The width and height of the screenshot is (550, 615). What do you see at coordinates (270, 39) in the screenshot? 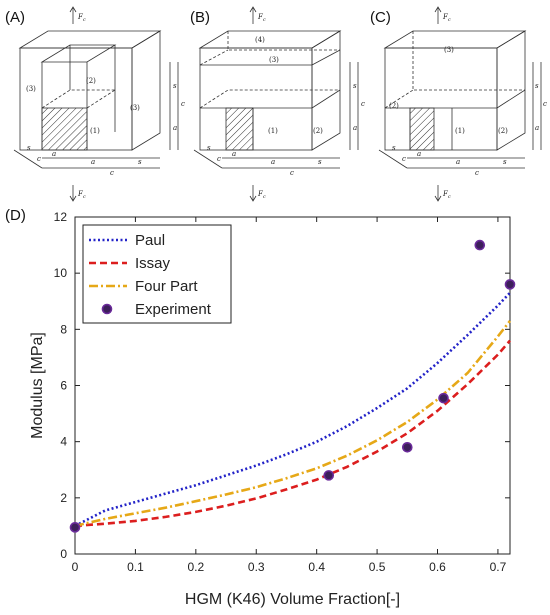
I see `box-top-b` at bounding box center [270, 39].